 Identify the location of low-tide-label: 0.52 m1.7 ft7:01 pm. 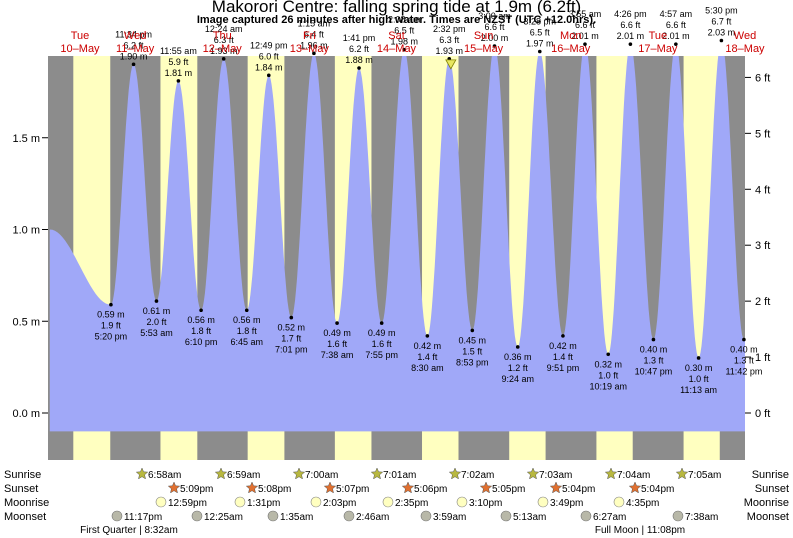
(291, 339).